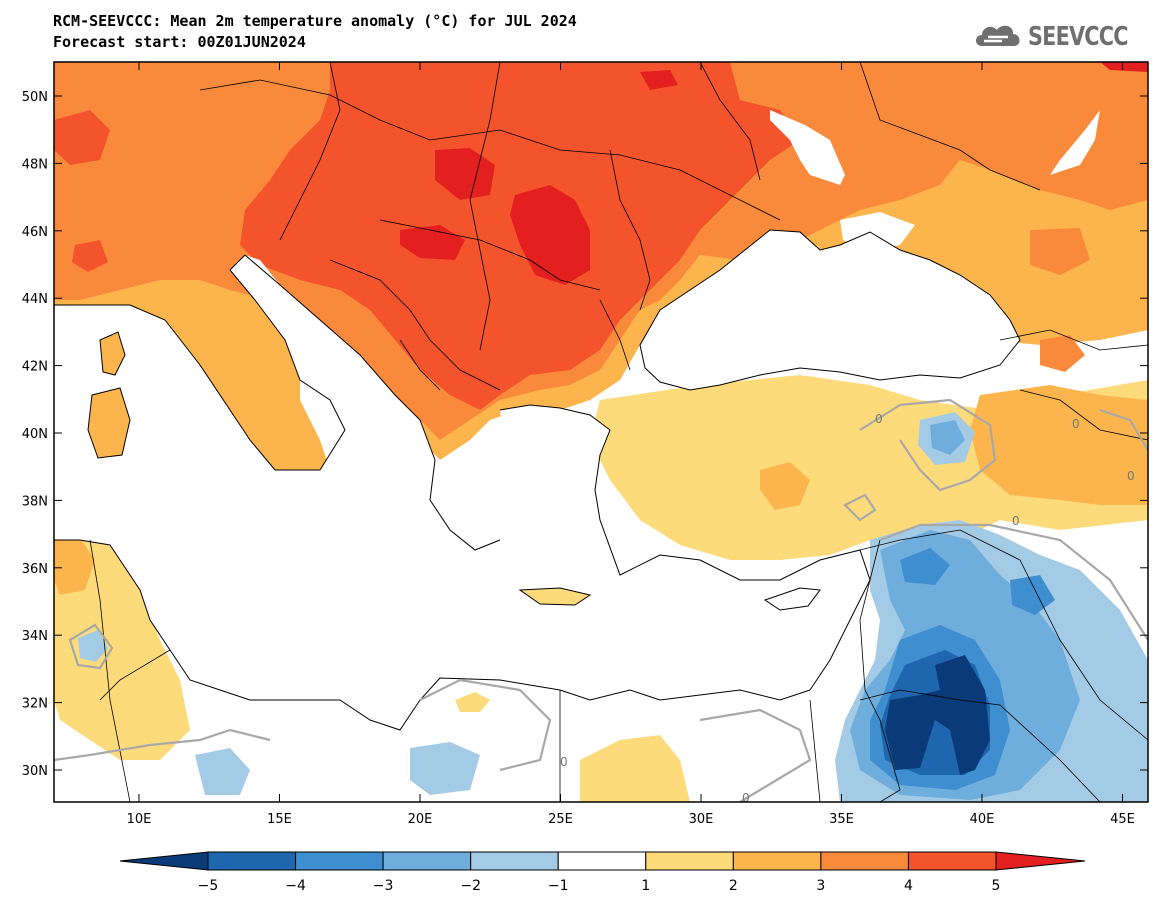  What do you see at coordinates (35, 501) in the screenshot?
I see `lat-label: 38N` at bounding box center [35, 501].